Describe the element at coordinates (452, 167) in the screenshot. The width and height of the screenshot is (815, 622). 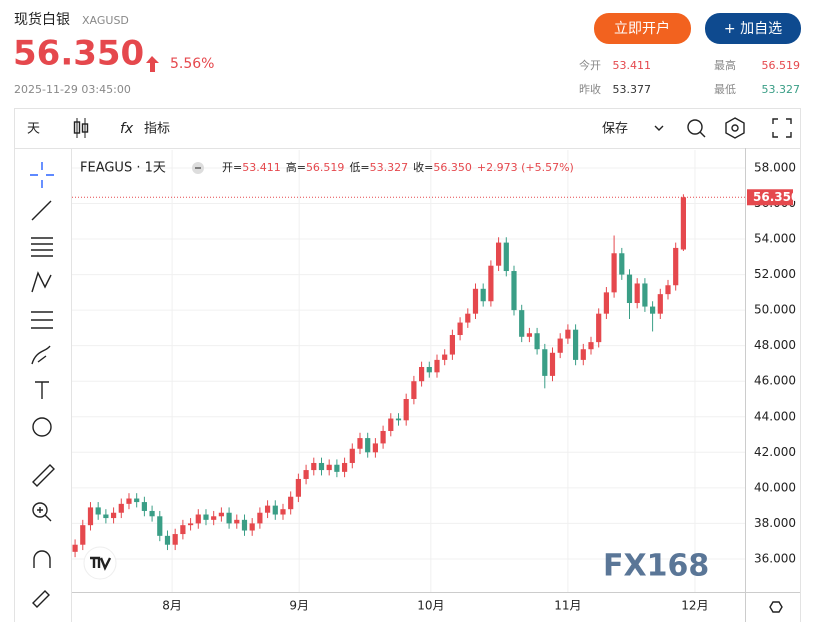
I see `legend-value: 56.350` at that location.